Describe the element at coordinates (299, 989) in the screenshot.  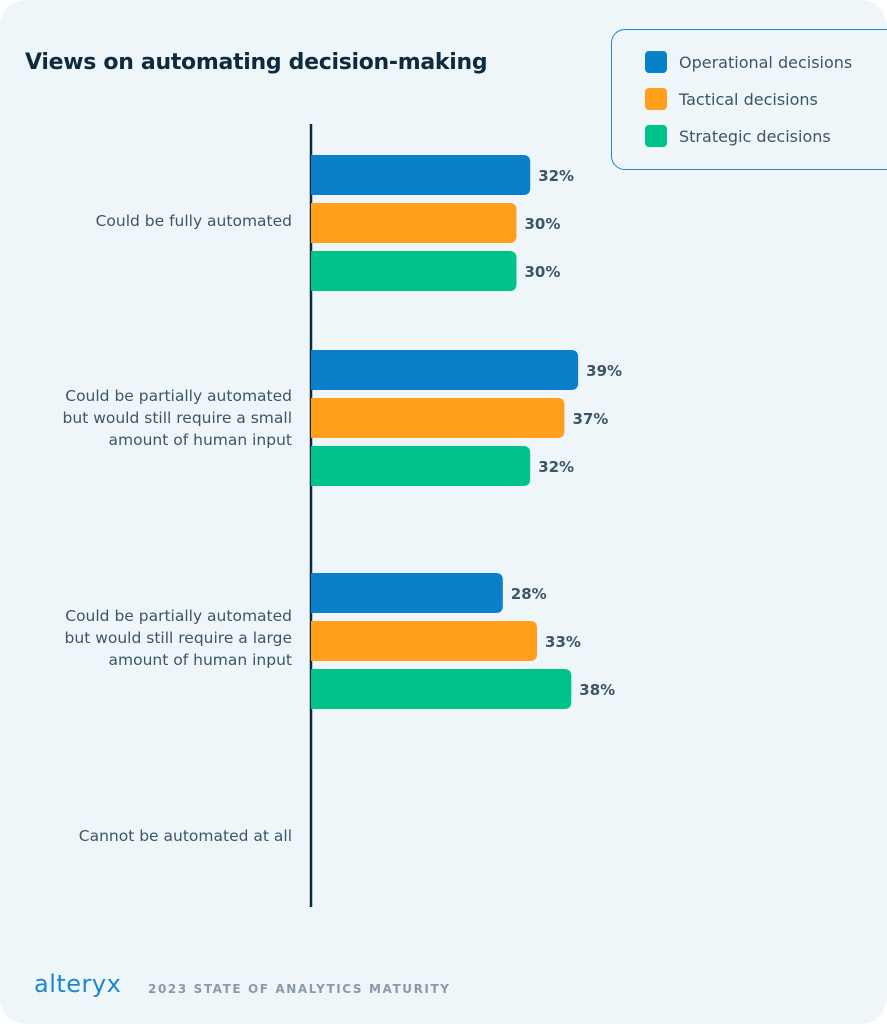
I see `report-name: 2023 STATE OF ANALYTICS MATURITY` at that location.